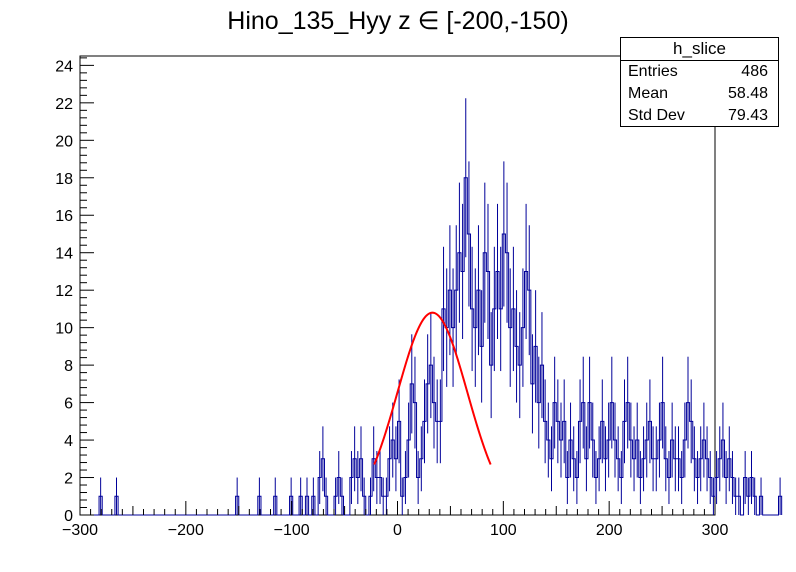 This screenshot has height=572, width=796. I want to click on stats-row-mean: Mean 58.48, so click(699, 94).